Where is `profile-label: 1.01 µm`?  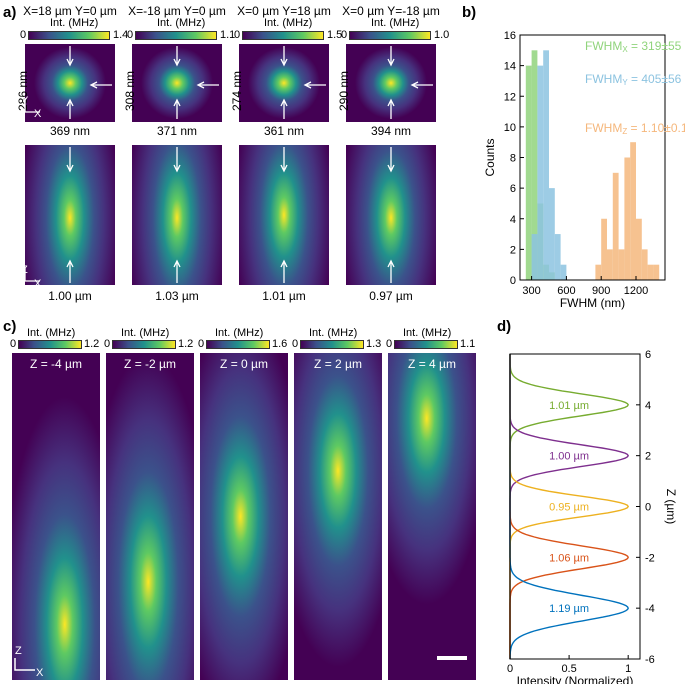
profile-label: 1.01 µm is located at coordinates (569, 406).